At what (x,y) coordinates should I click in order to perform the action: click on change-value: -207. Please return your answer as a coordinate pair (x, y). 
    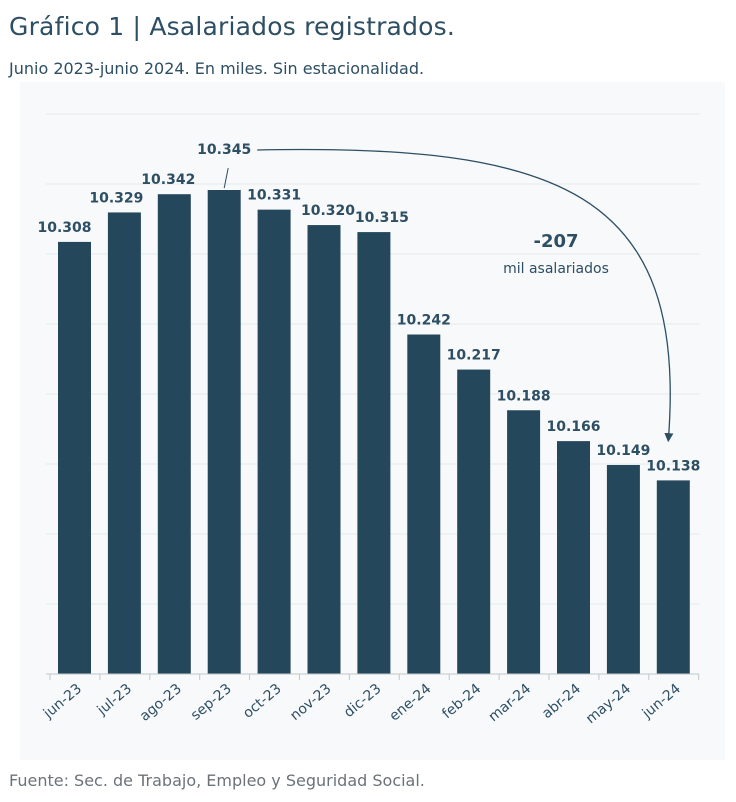
    Looking at the image, I should click on (555, 241).